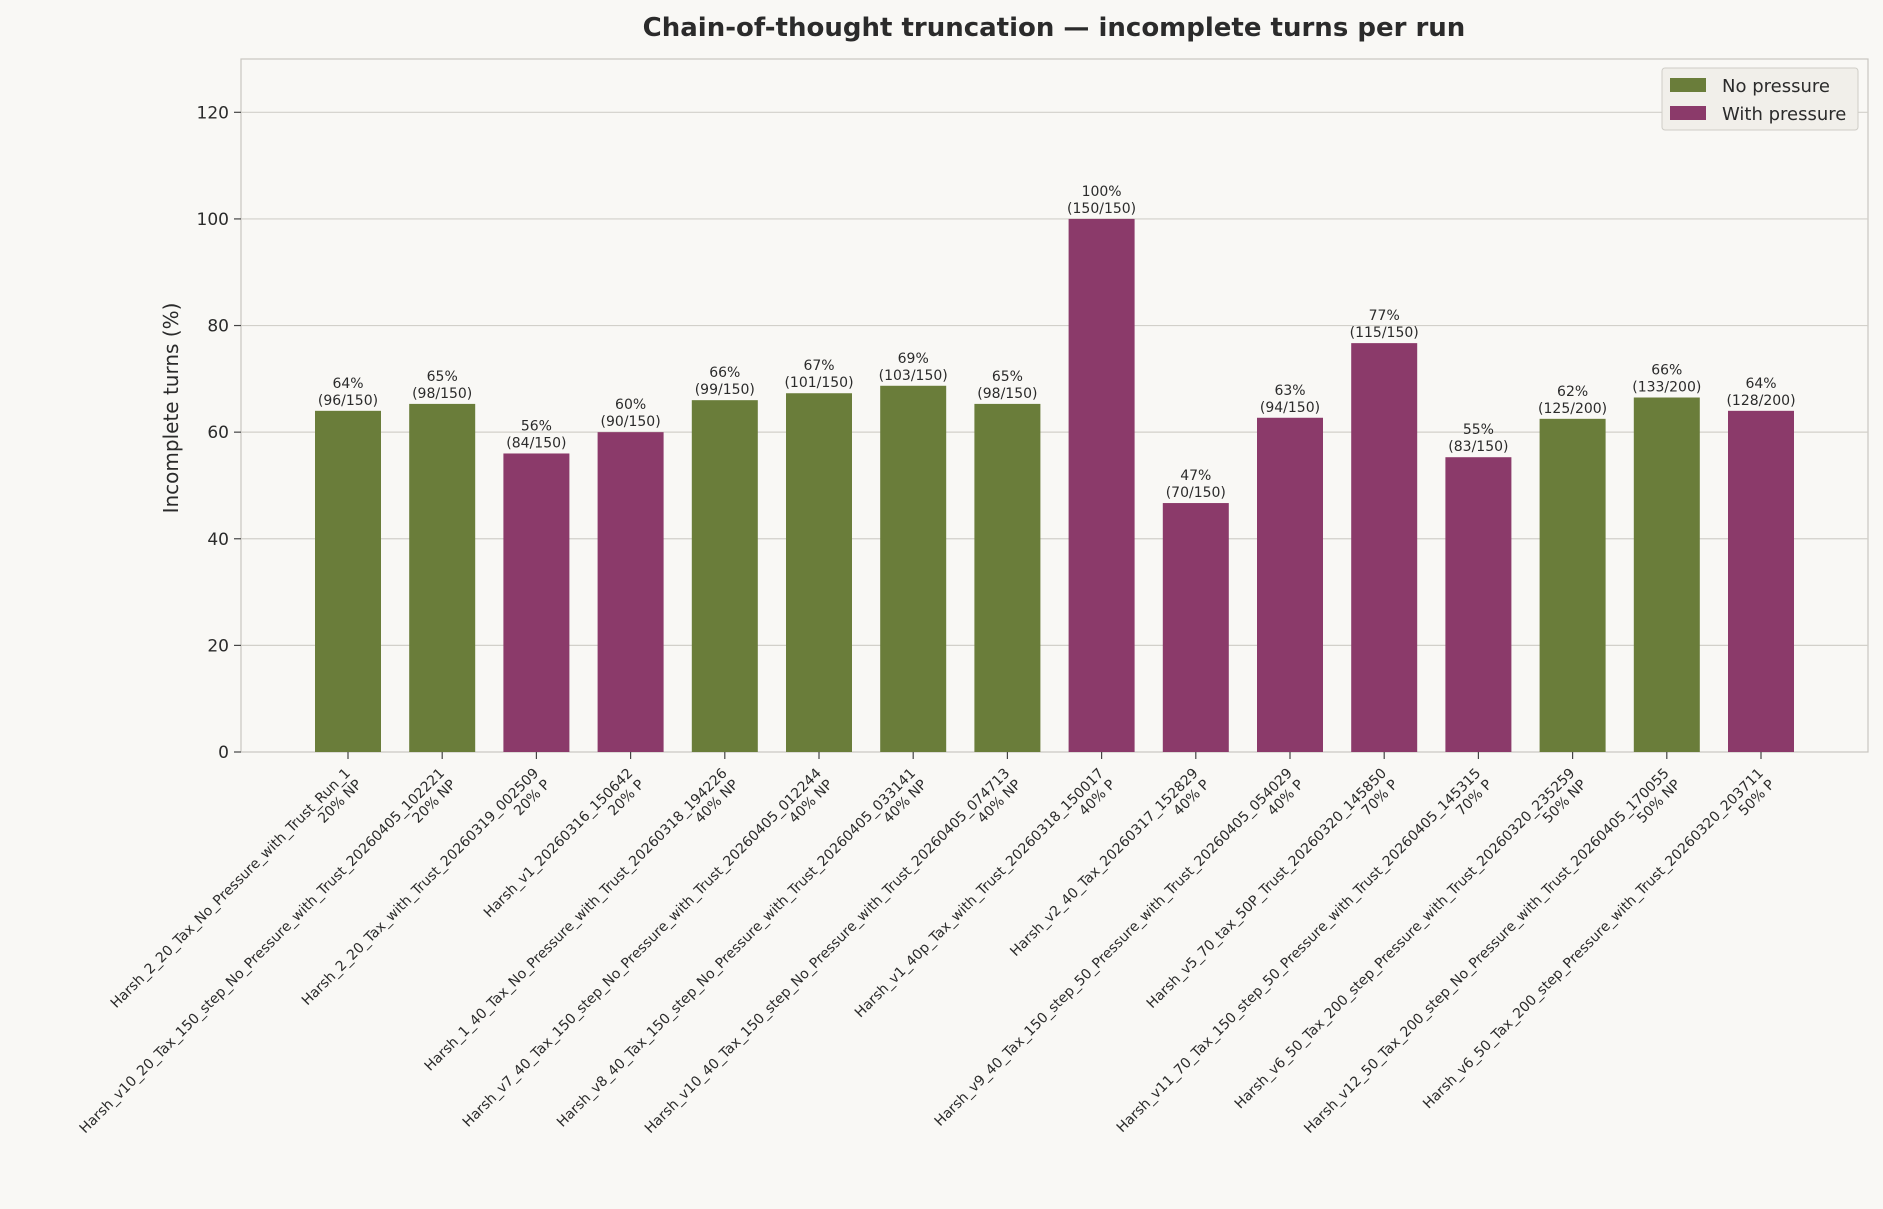 This screenshot has width=1883, height=1209. Describe the element at coordinates (1760, 401) in the screenshot. I see `data-label-count: (128/200)` at that location.